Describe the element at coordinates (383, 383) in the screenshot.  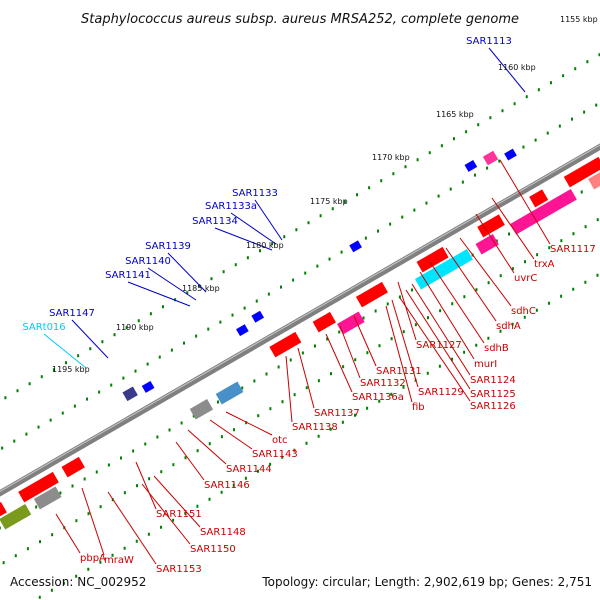
I see `gene-label: SAR1132` at that location.